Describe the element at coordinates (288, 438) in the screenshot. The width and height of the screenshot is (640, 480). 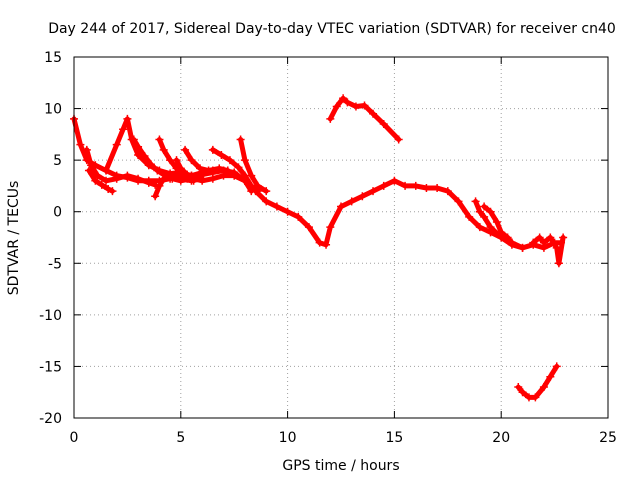
I see `x-tick-label: 10` at that location.